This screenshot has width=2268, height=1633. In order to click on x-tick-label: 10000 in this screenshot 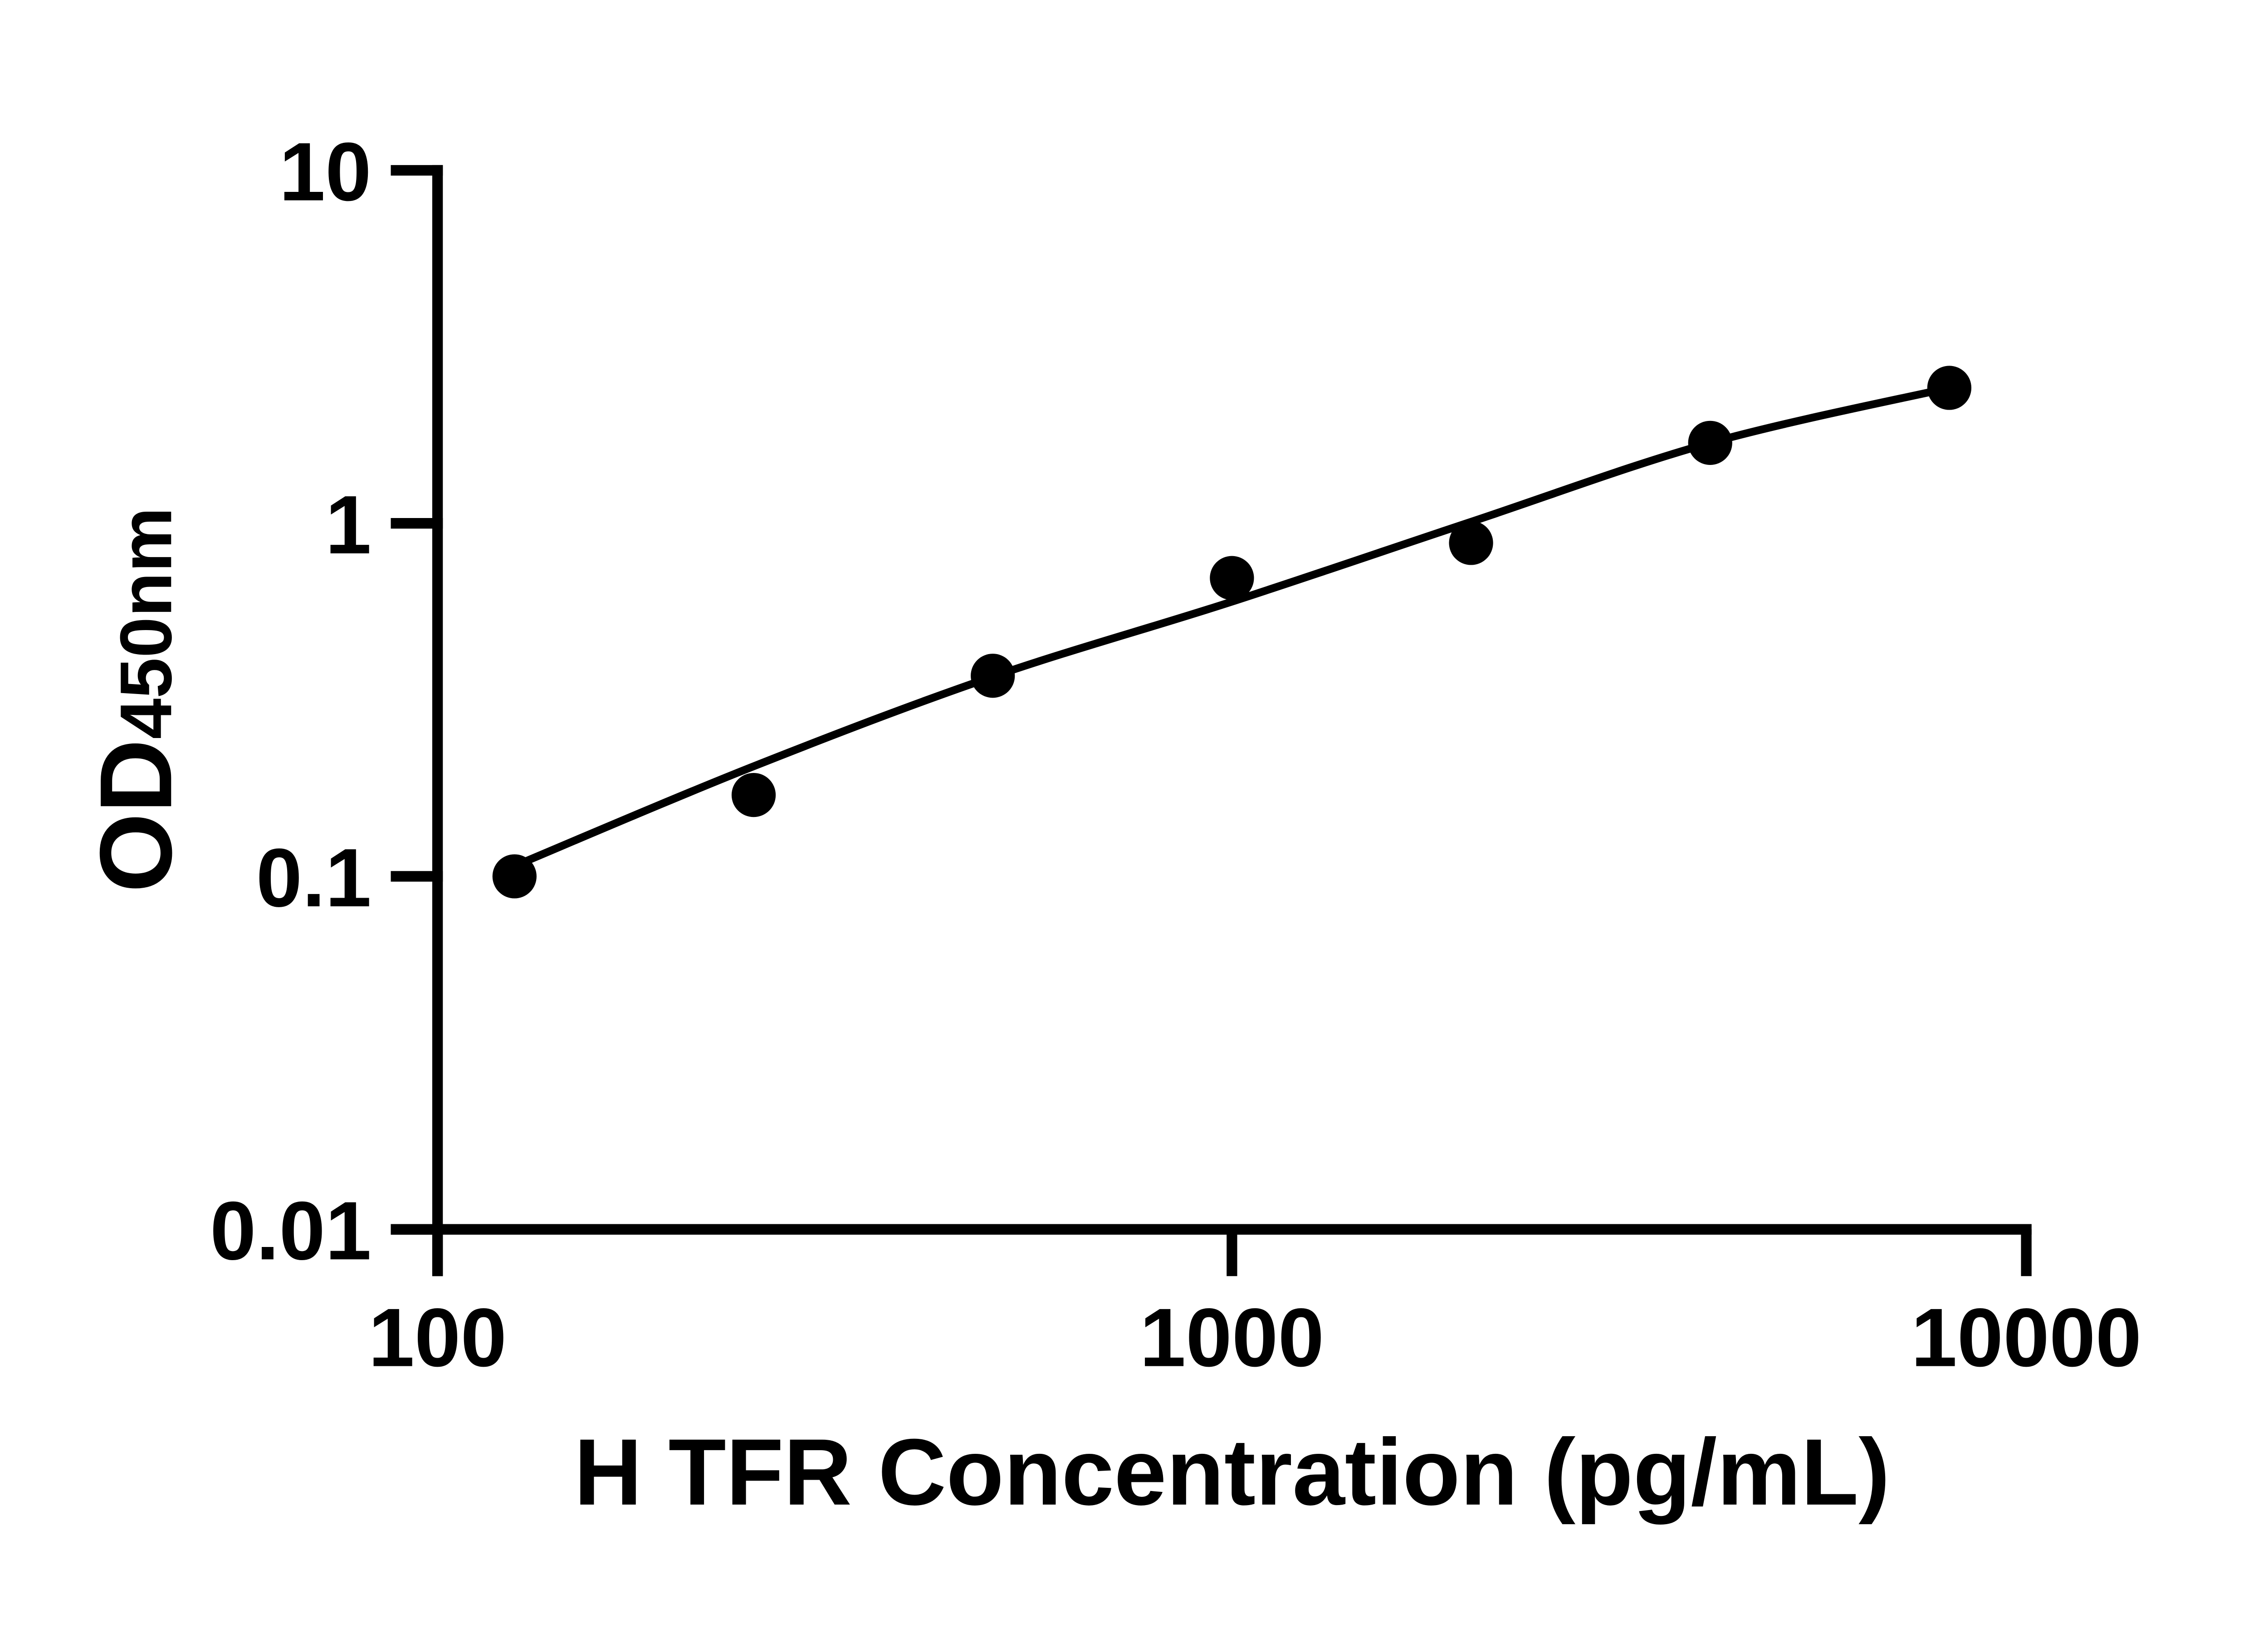, I will do `click(2026, 1337)`.